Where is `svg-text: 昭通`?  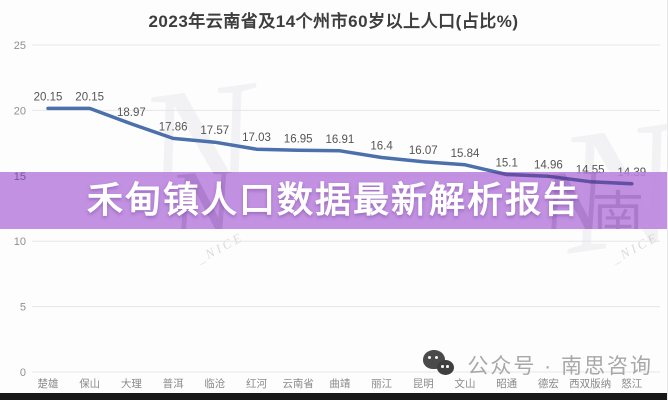 svg-text: 昭通 is located at coordinates (506, 384).